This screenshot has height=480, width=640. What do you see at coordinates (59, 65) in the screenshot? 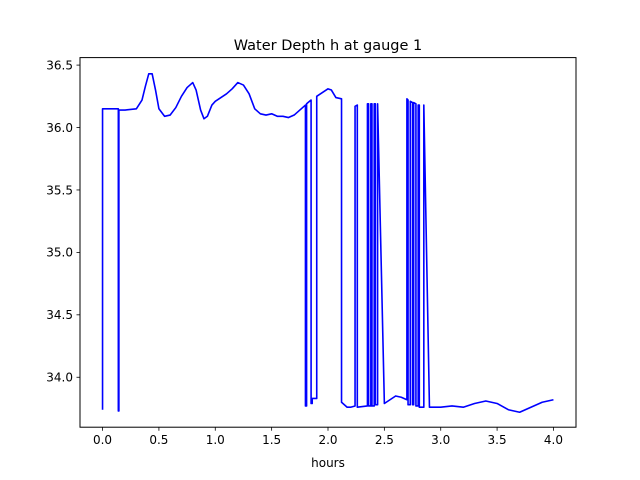
I see `y-tick-label: 36.5` at bounding box center [59, 65].